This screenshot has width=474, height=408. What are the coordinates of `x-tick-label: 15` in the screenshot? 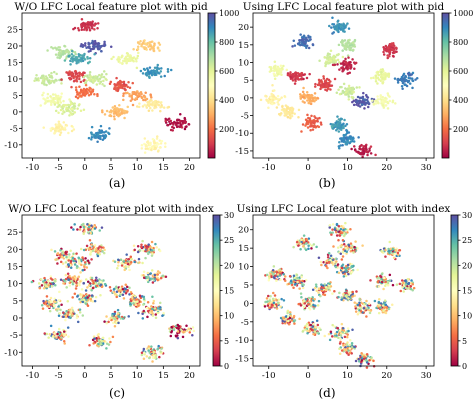 It's located at (163, 168).